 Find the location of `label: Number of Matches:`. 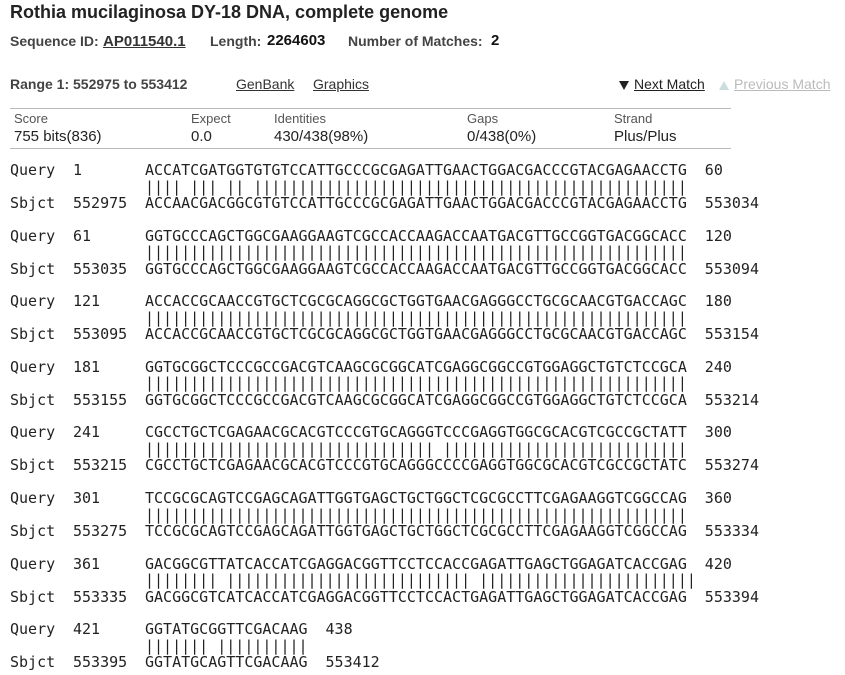

label: Number of Matches: is located at coordinates (415, 41).